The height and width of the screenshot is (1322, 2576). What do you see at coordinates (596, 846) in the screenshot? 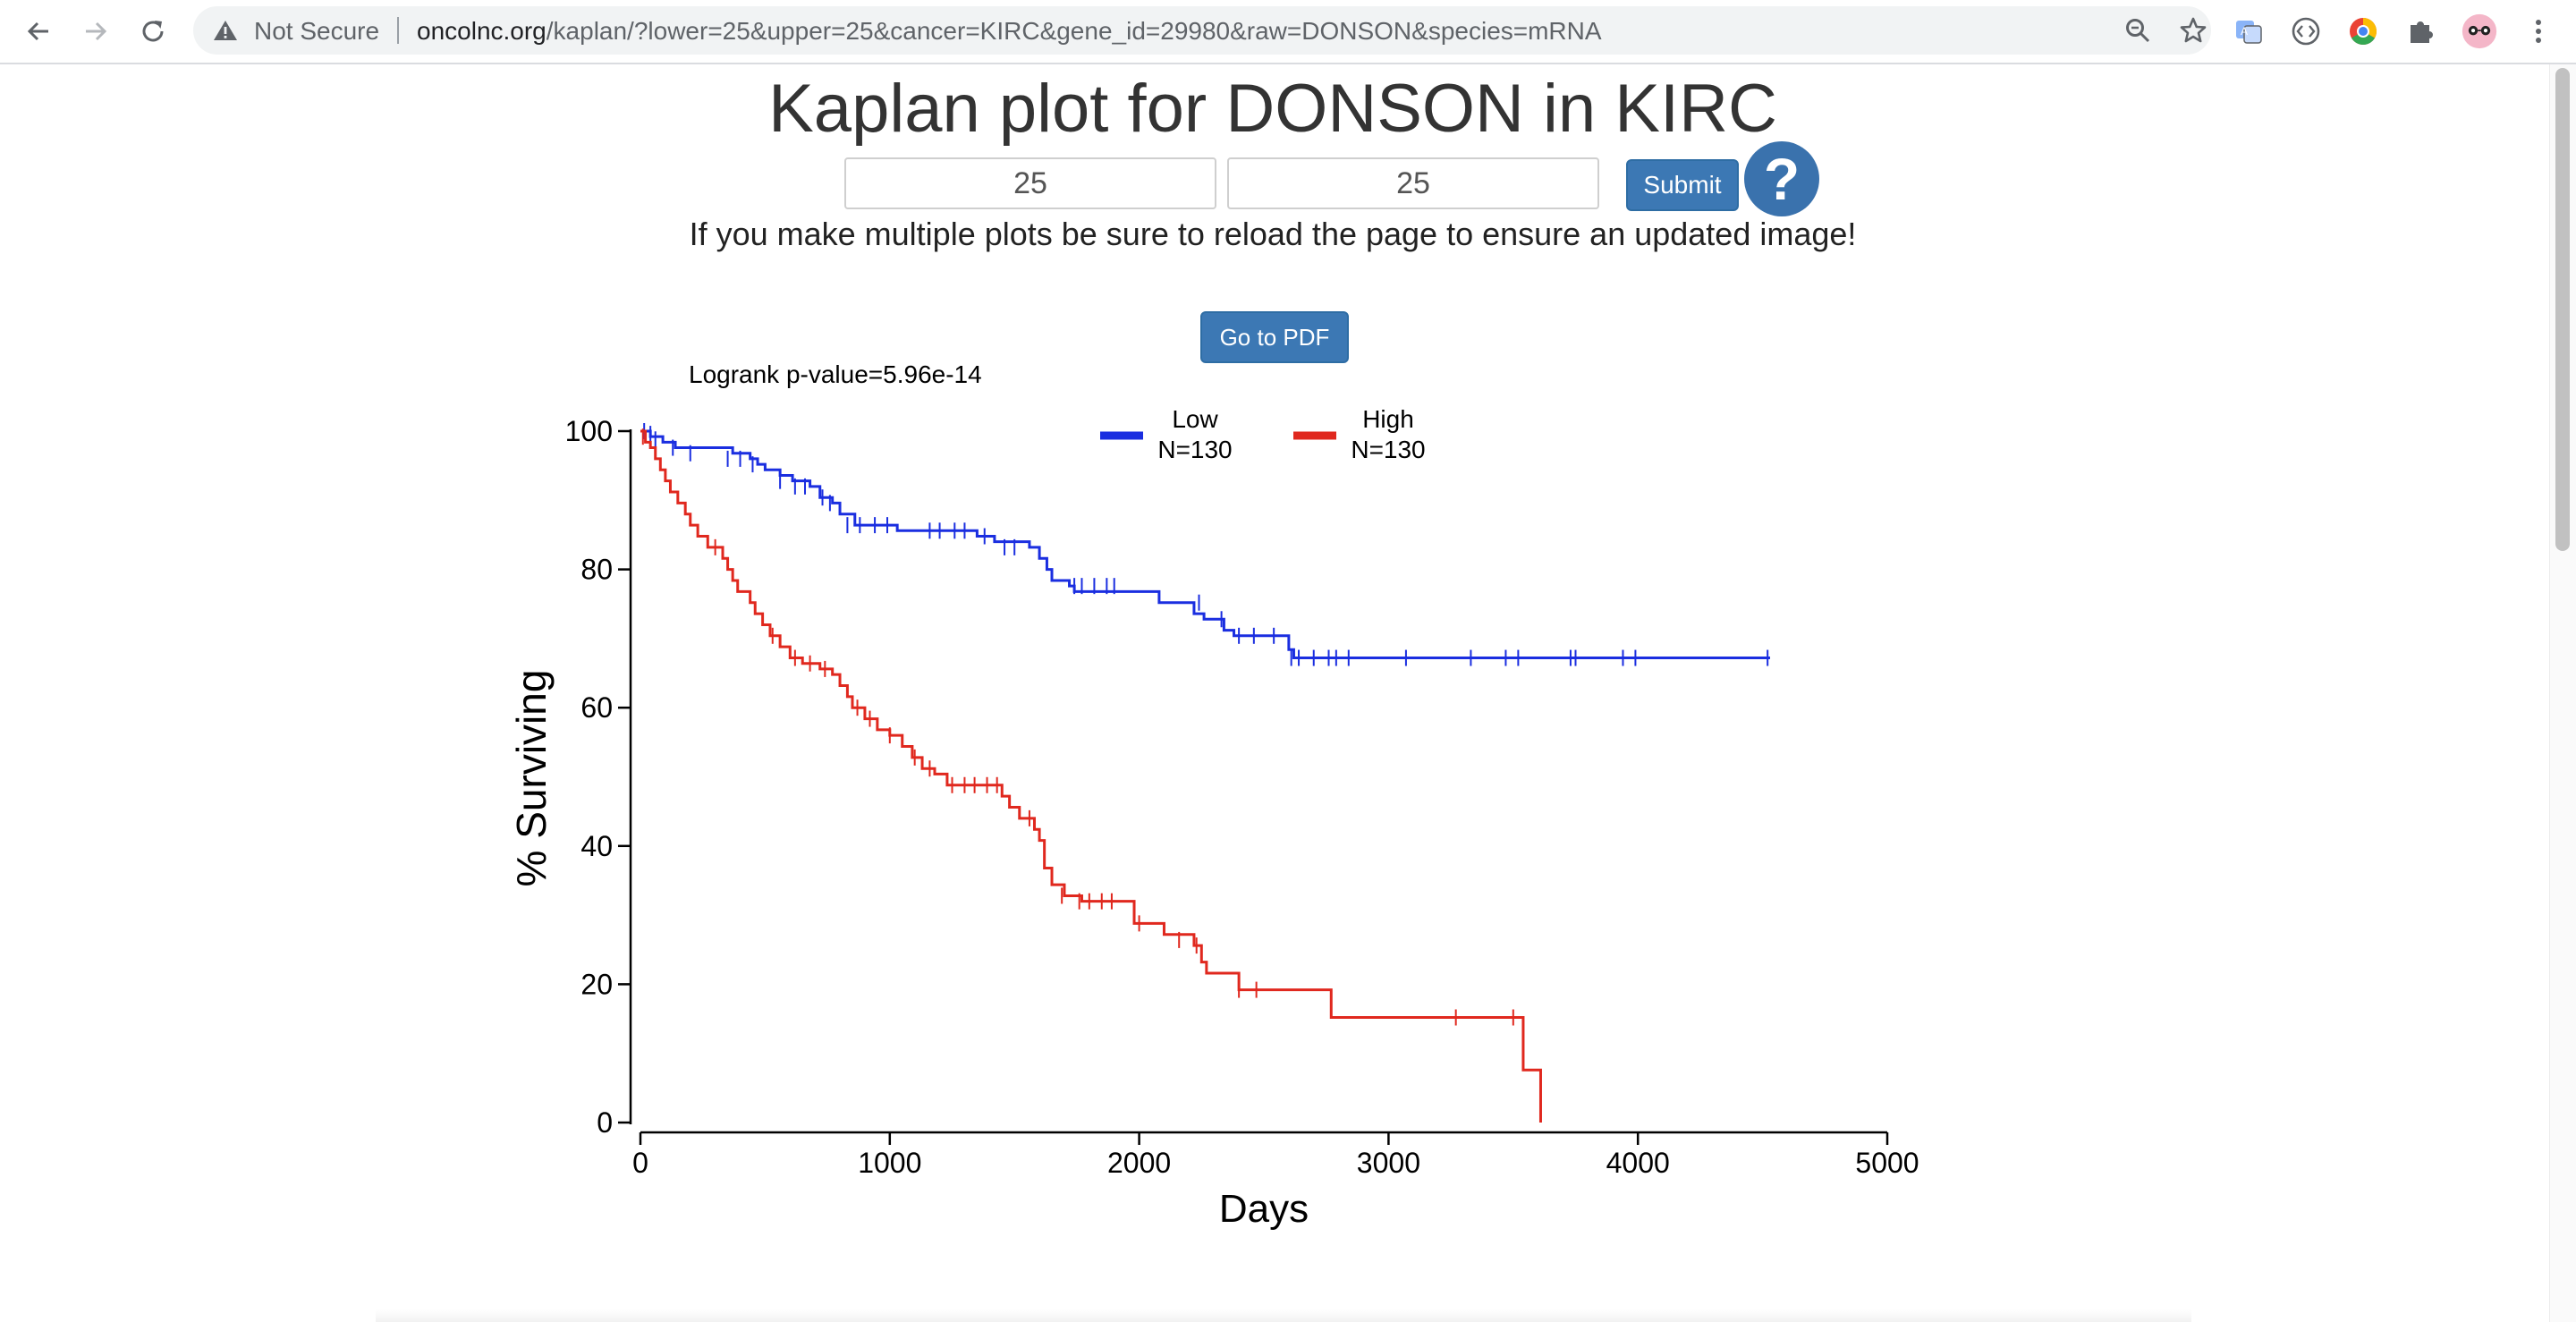
I see `y-tick-label: 40` at bounding box center [596, 846].